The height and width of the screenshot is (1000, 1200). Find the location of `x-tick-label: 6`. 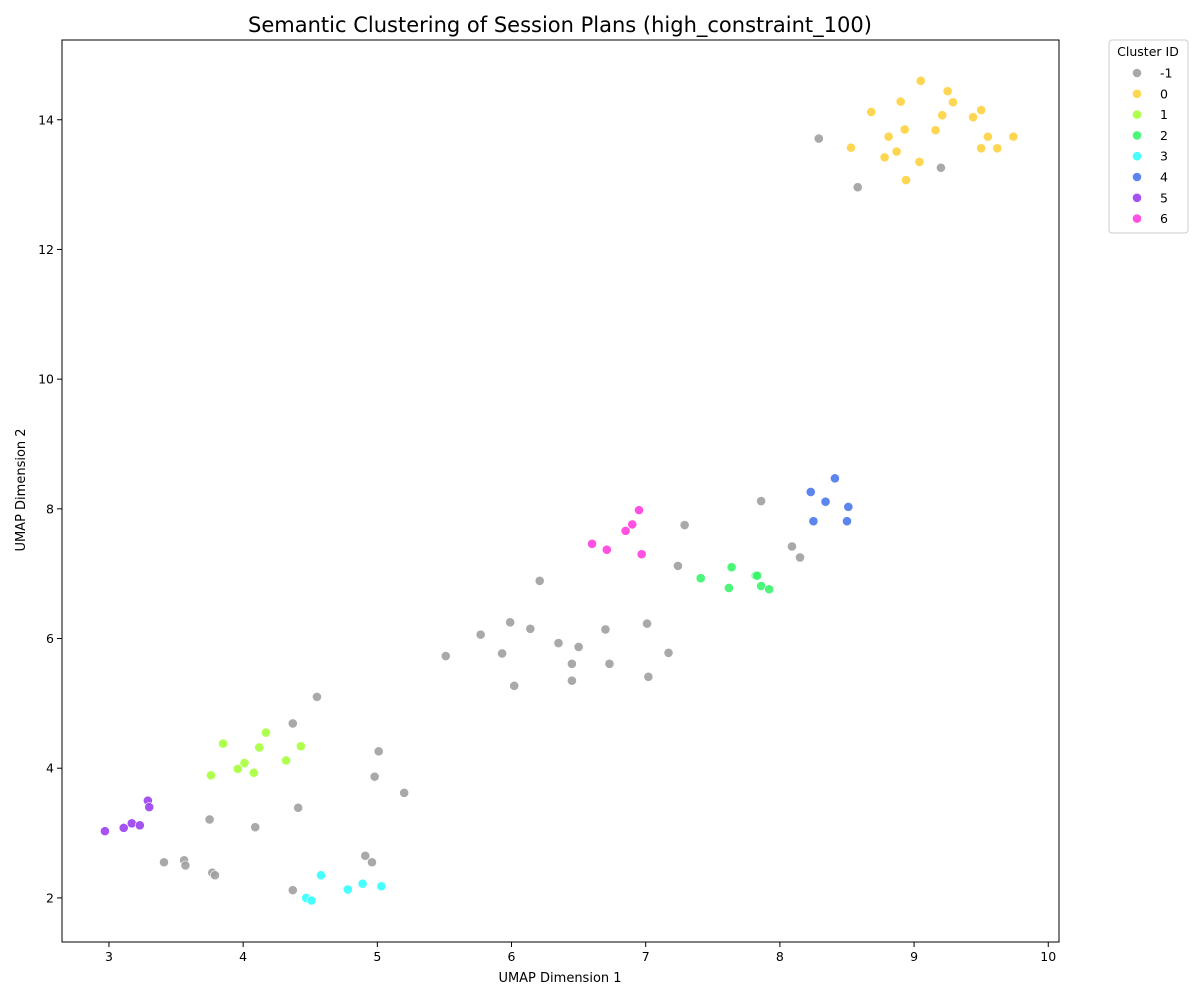

x-tick-label: 6 is located at coordinates (512, 956).